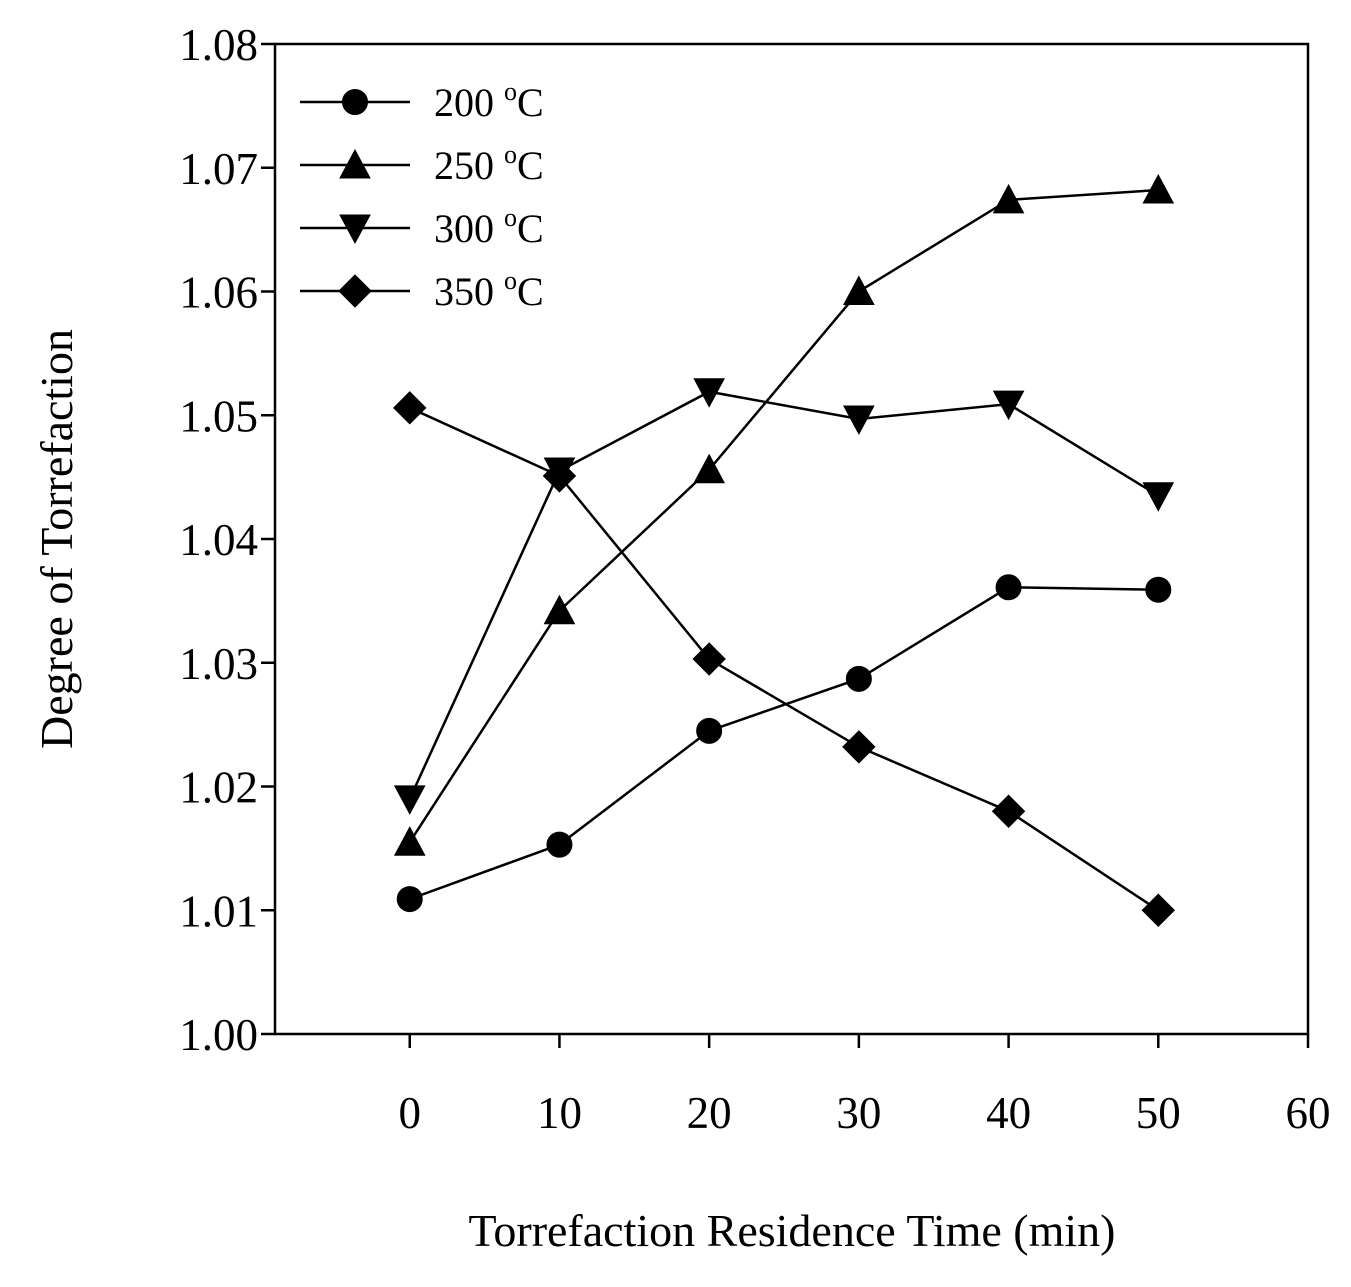 The width and height of the screenshot is (1351, 1287). I want to click on x-axis-title: Torrefaction Residence Time (min), so click(791, 1230).